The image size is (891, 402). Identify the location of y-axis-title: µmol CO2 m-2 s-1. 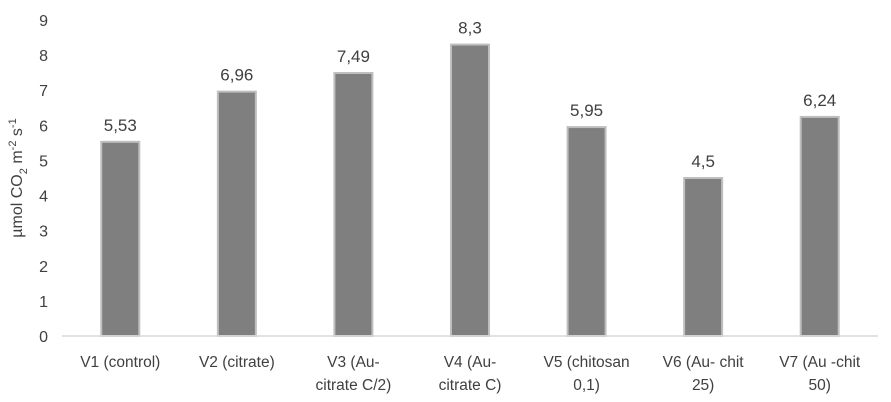
(18, 177).